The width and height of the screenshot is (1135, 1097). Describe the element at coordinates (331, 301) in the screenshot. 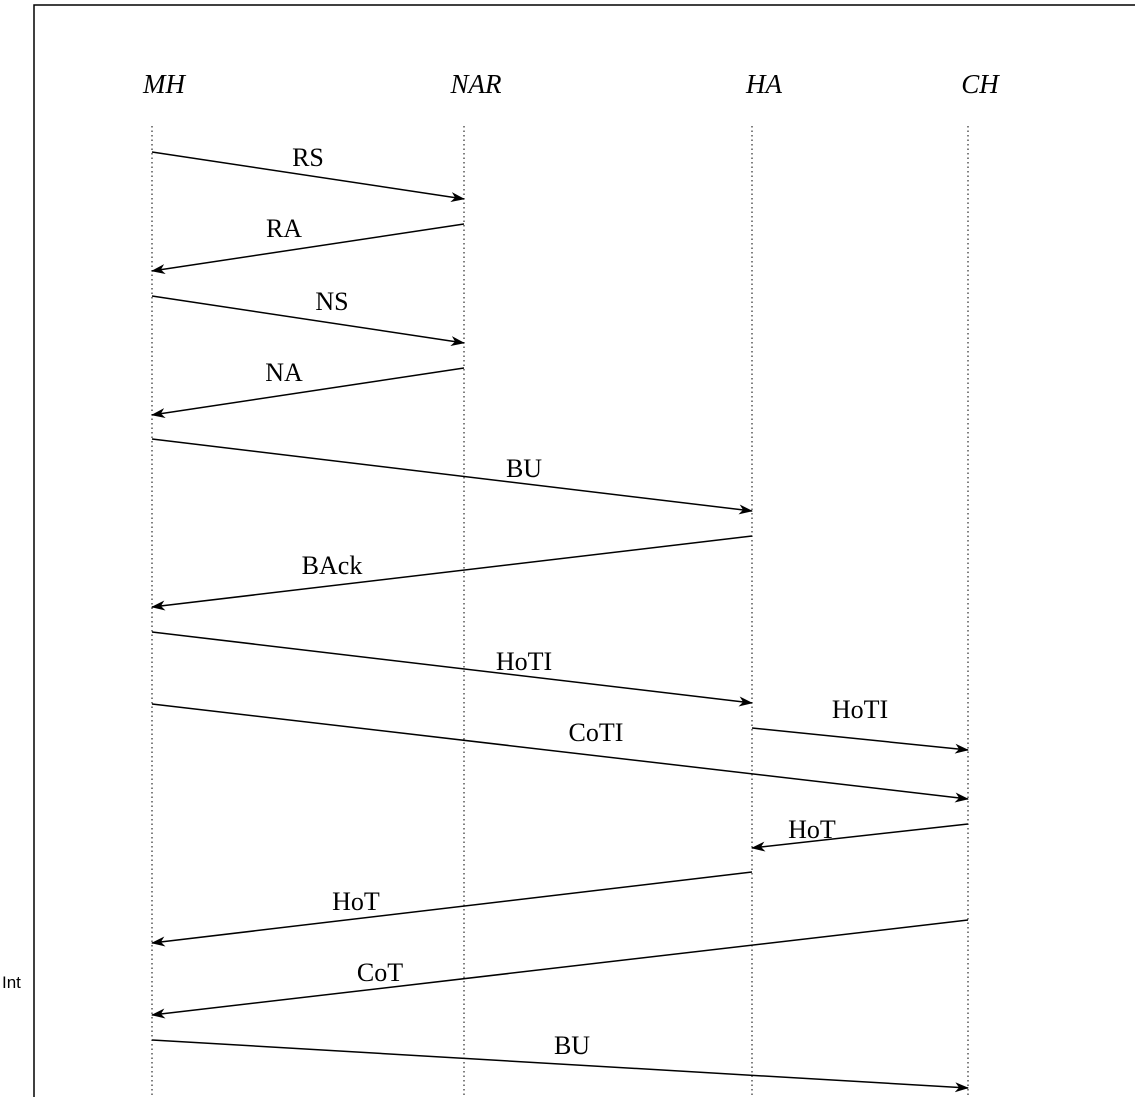

I see `message-label: NS` at that location.